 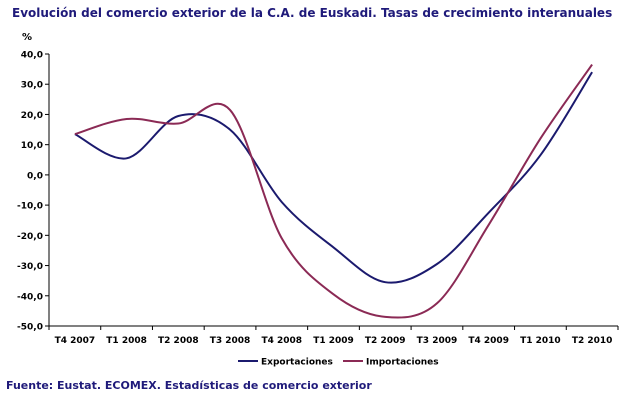 What do you see at coordinates (75, 341) in the screenshot?
I see `x-tick-label: T4 2007` at bounding box center [75, 341].